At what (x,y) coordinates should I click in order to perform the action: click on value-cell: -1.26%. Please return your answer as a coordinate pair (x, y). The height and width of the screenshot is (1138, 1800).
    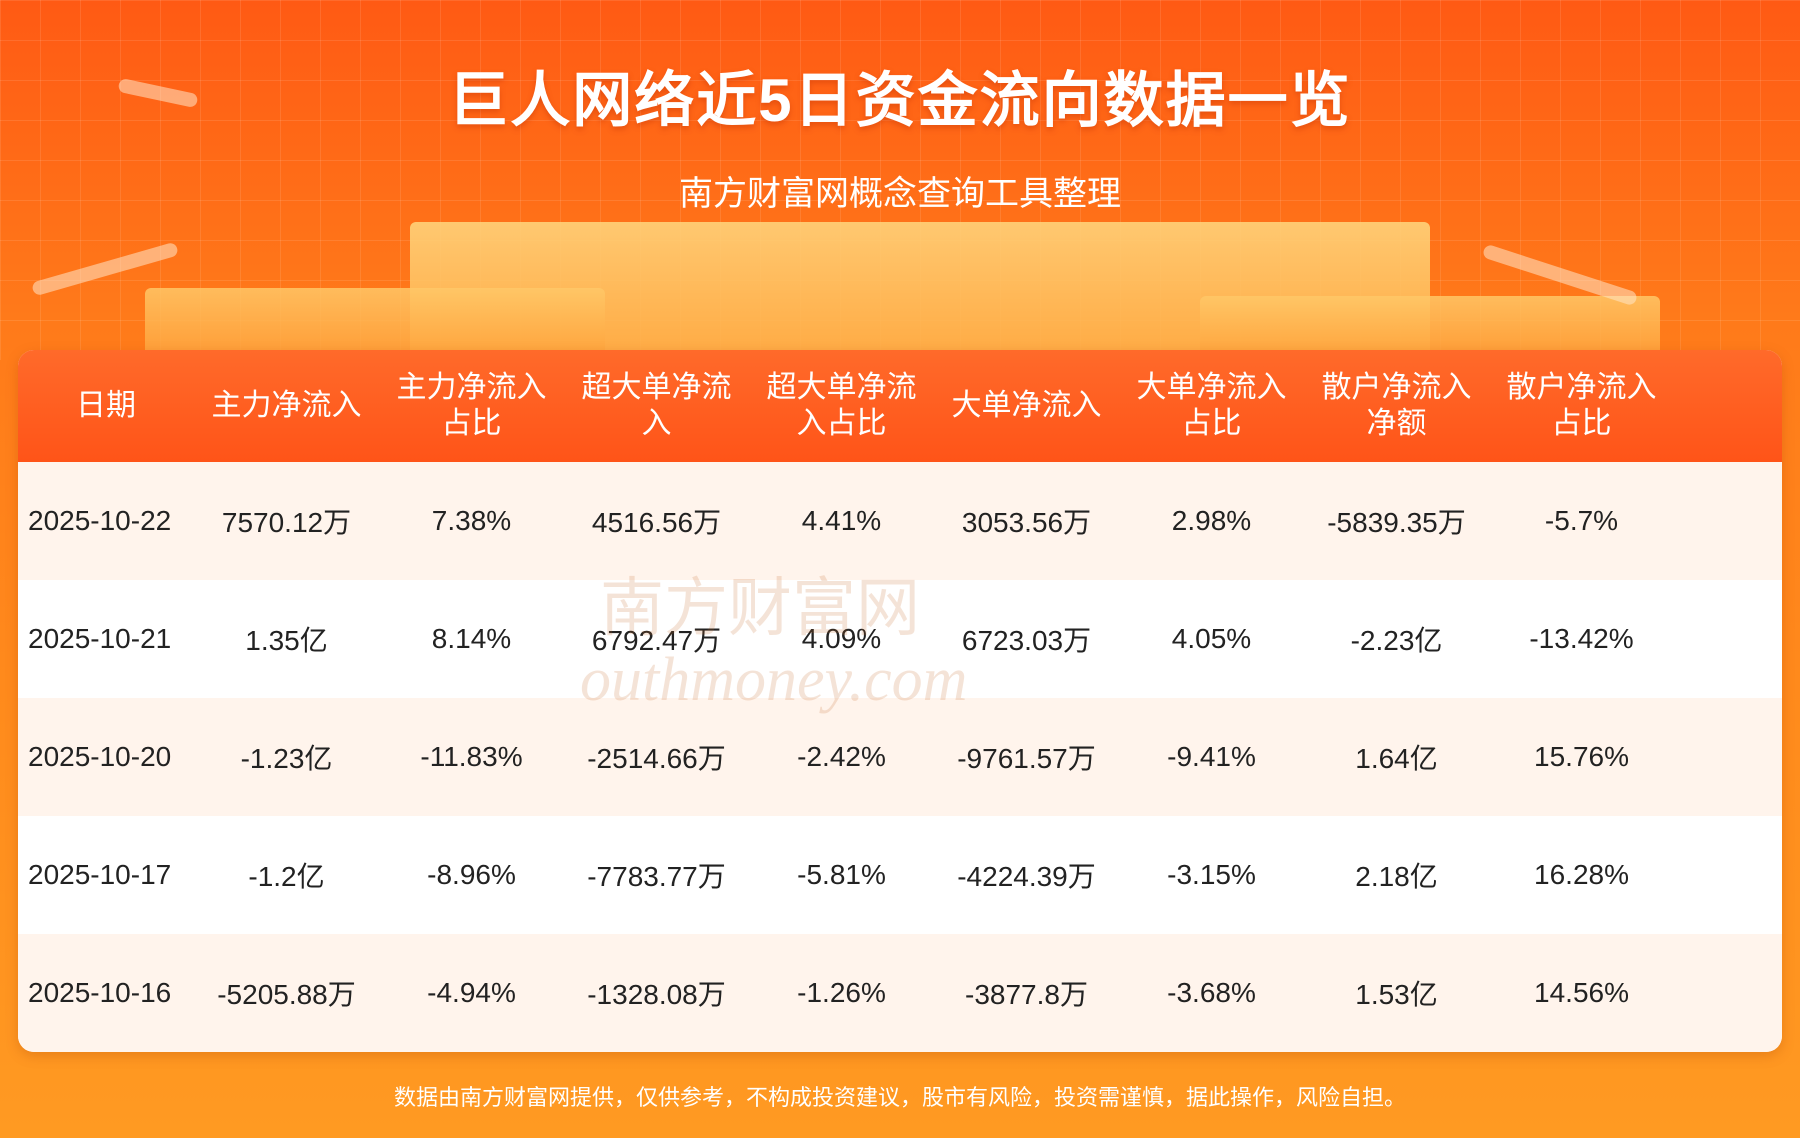
    Looking at the image, I should click on (841, 992).